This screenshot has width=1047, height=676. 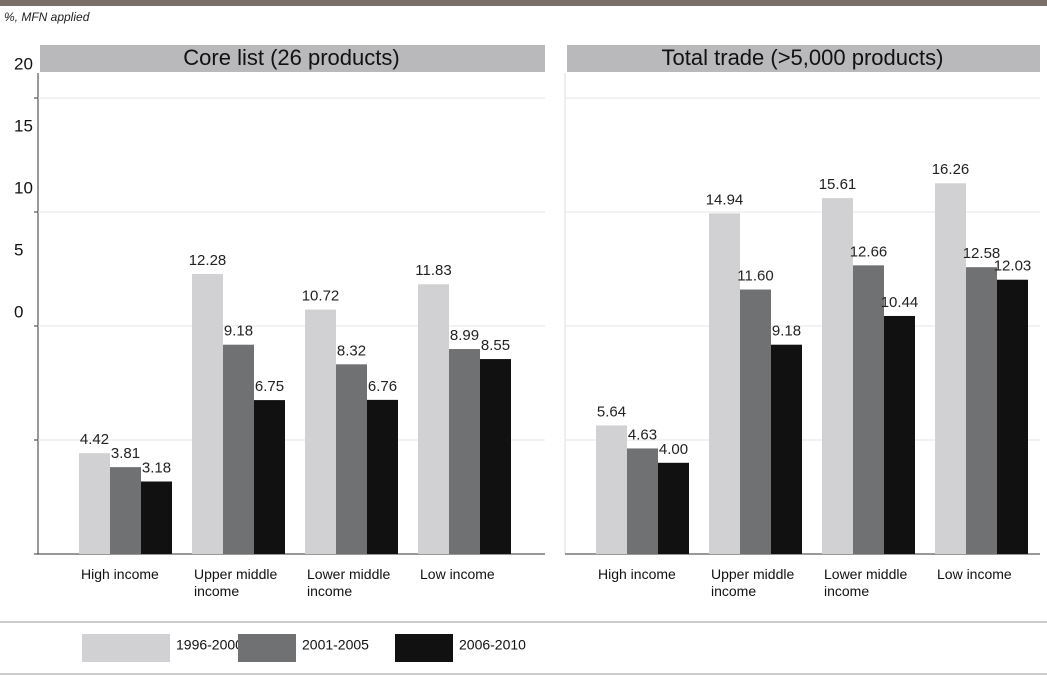 I want to click on data-label: 8.55, so click(x=495, y=345).